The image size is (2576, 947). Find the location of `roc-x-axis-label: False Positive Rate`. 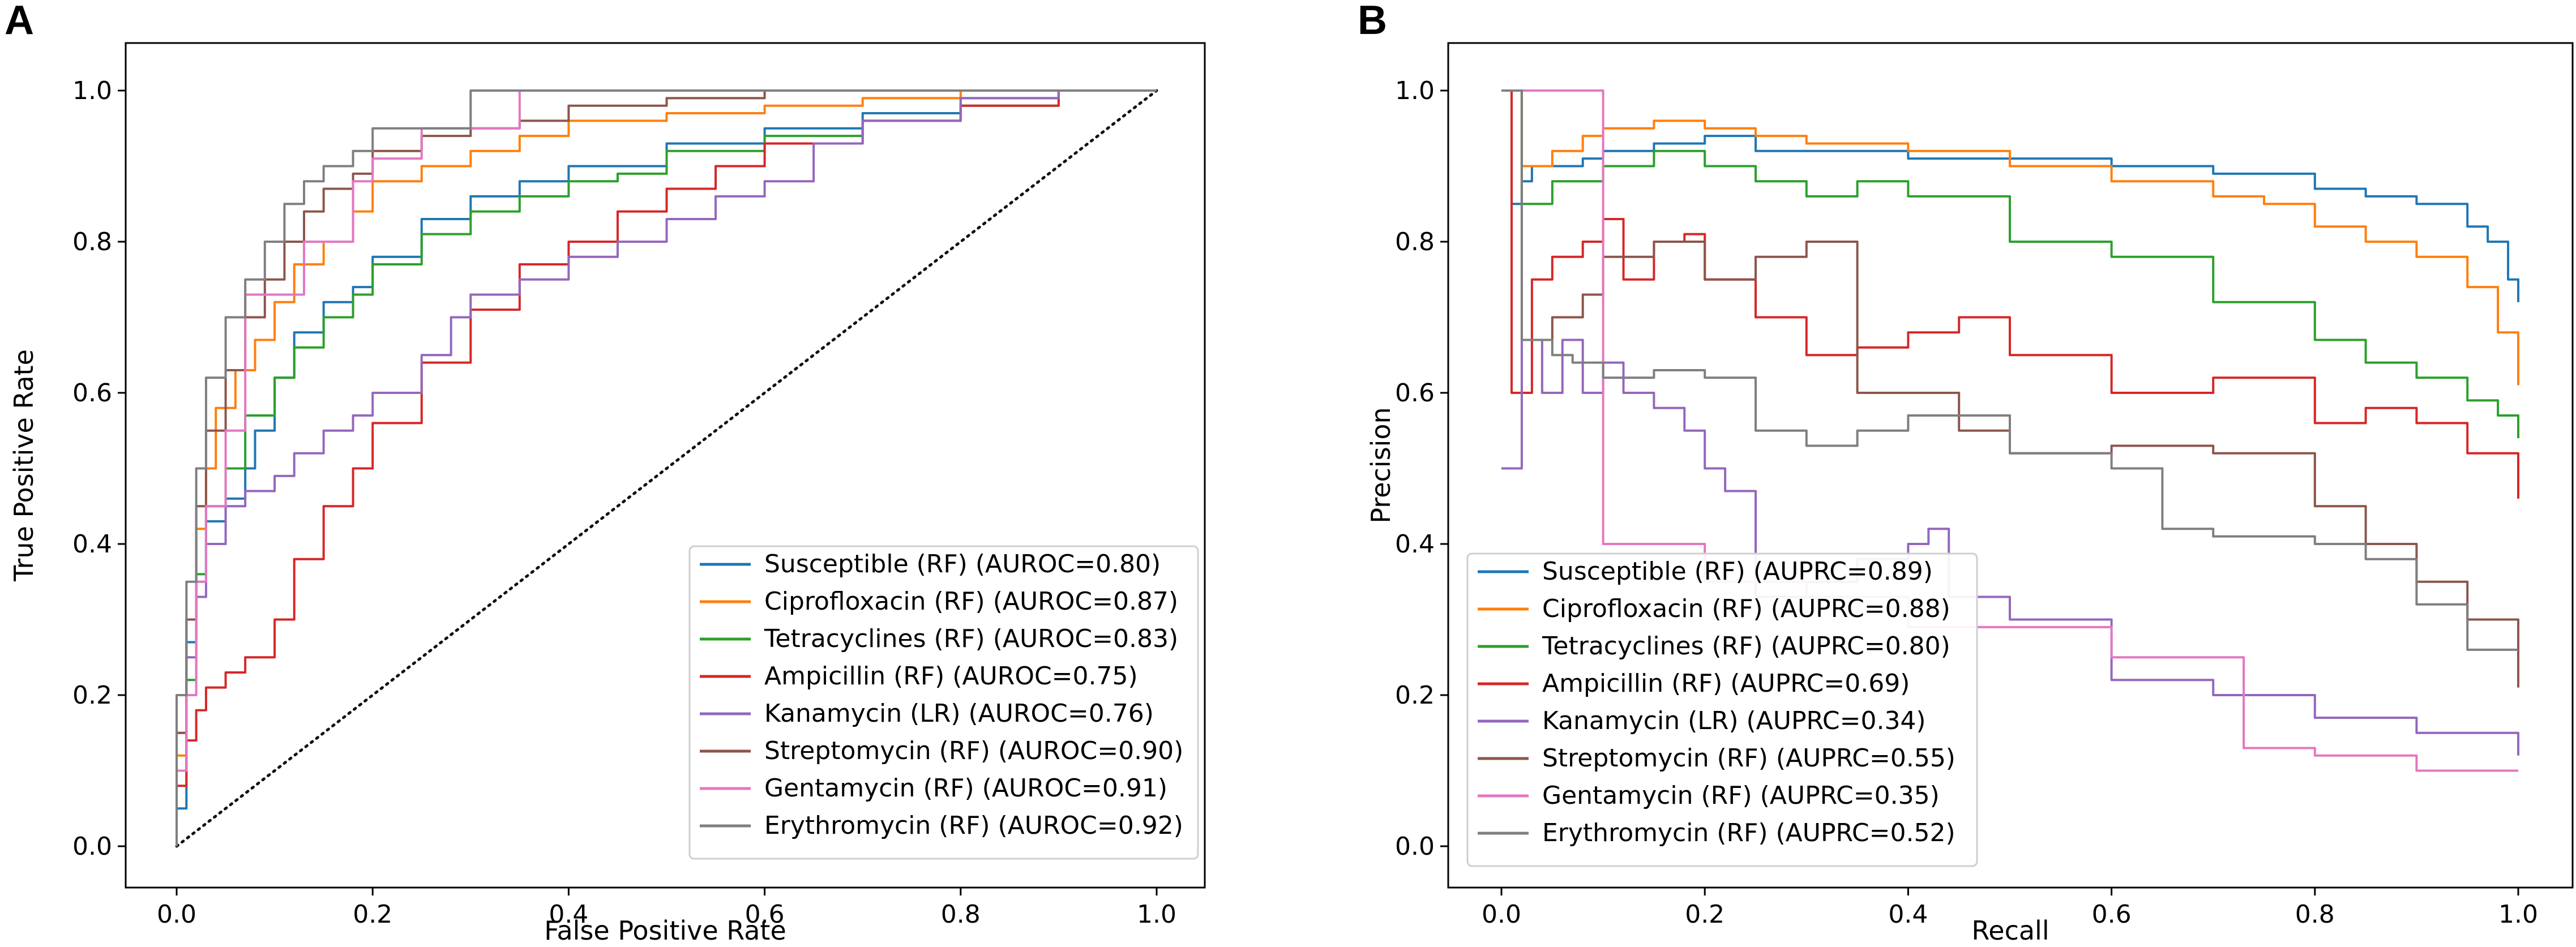

roc-x-axis-label: False Positive Rate is located at coordinates (665, 930).